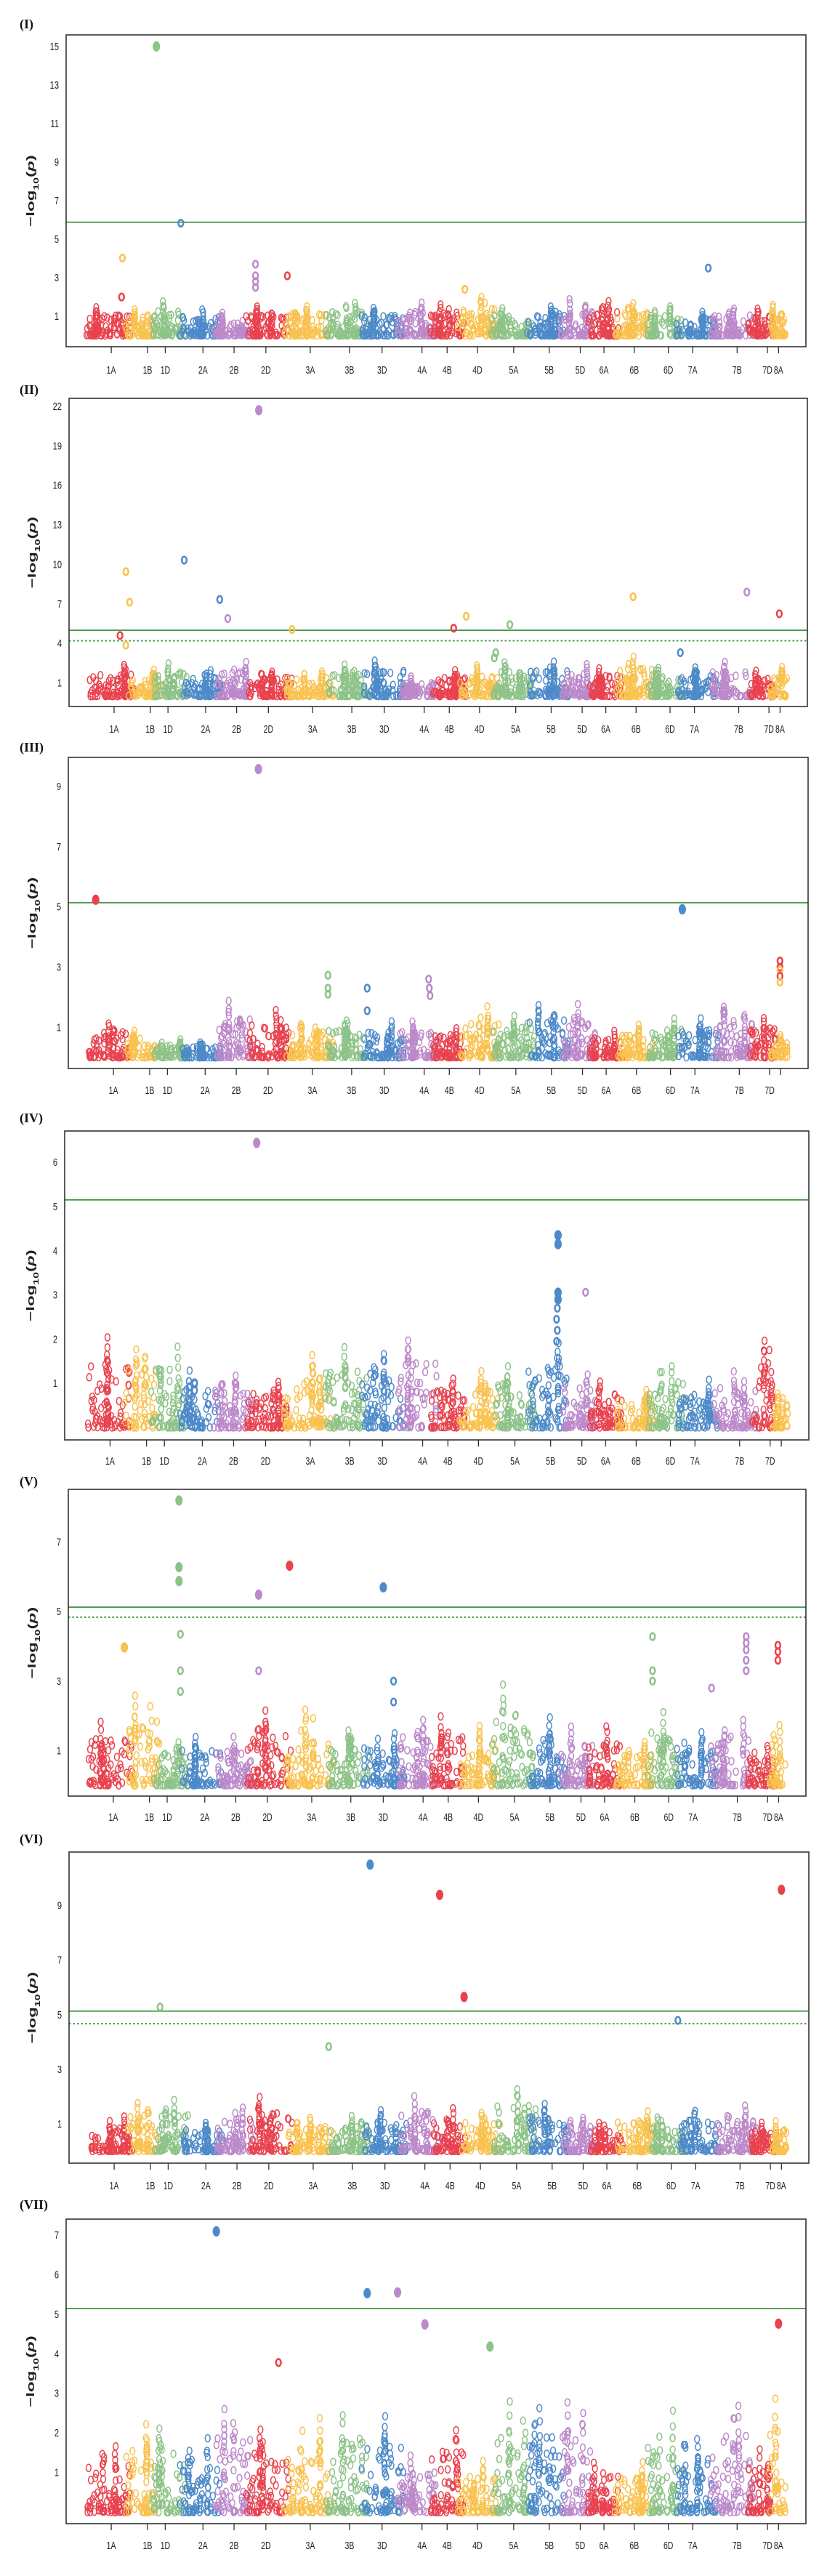 Image resolution: width=827 pixels, height=2576 pixels. I want to click on chromosome-label-3A: 3A, so click(313, 729).